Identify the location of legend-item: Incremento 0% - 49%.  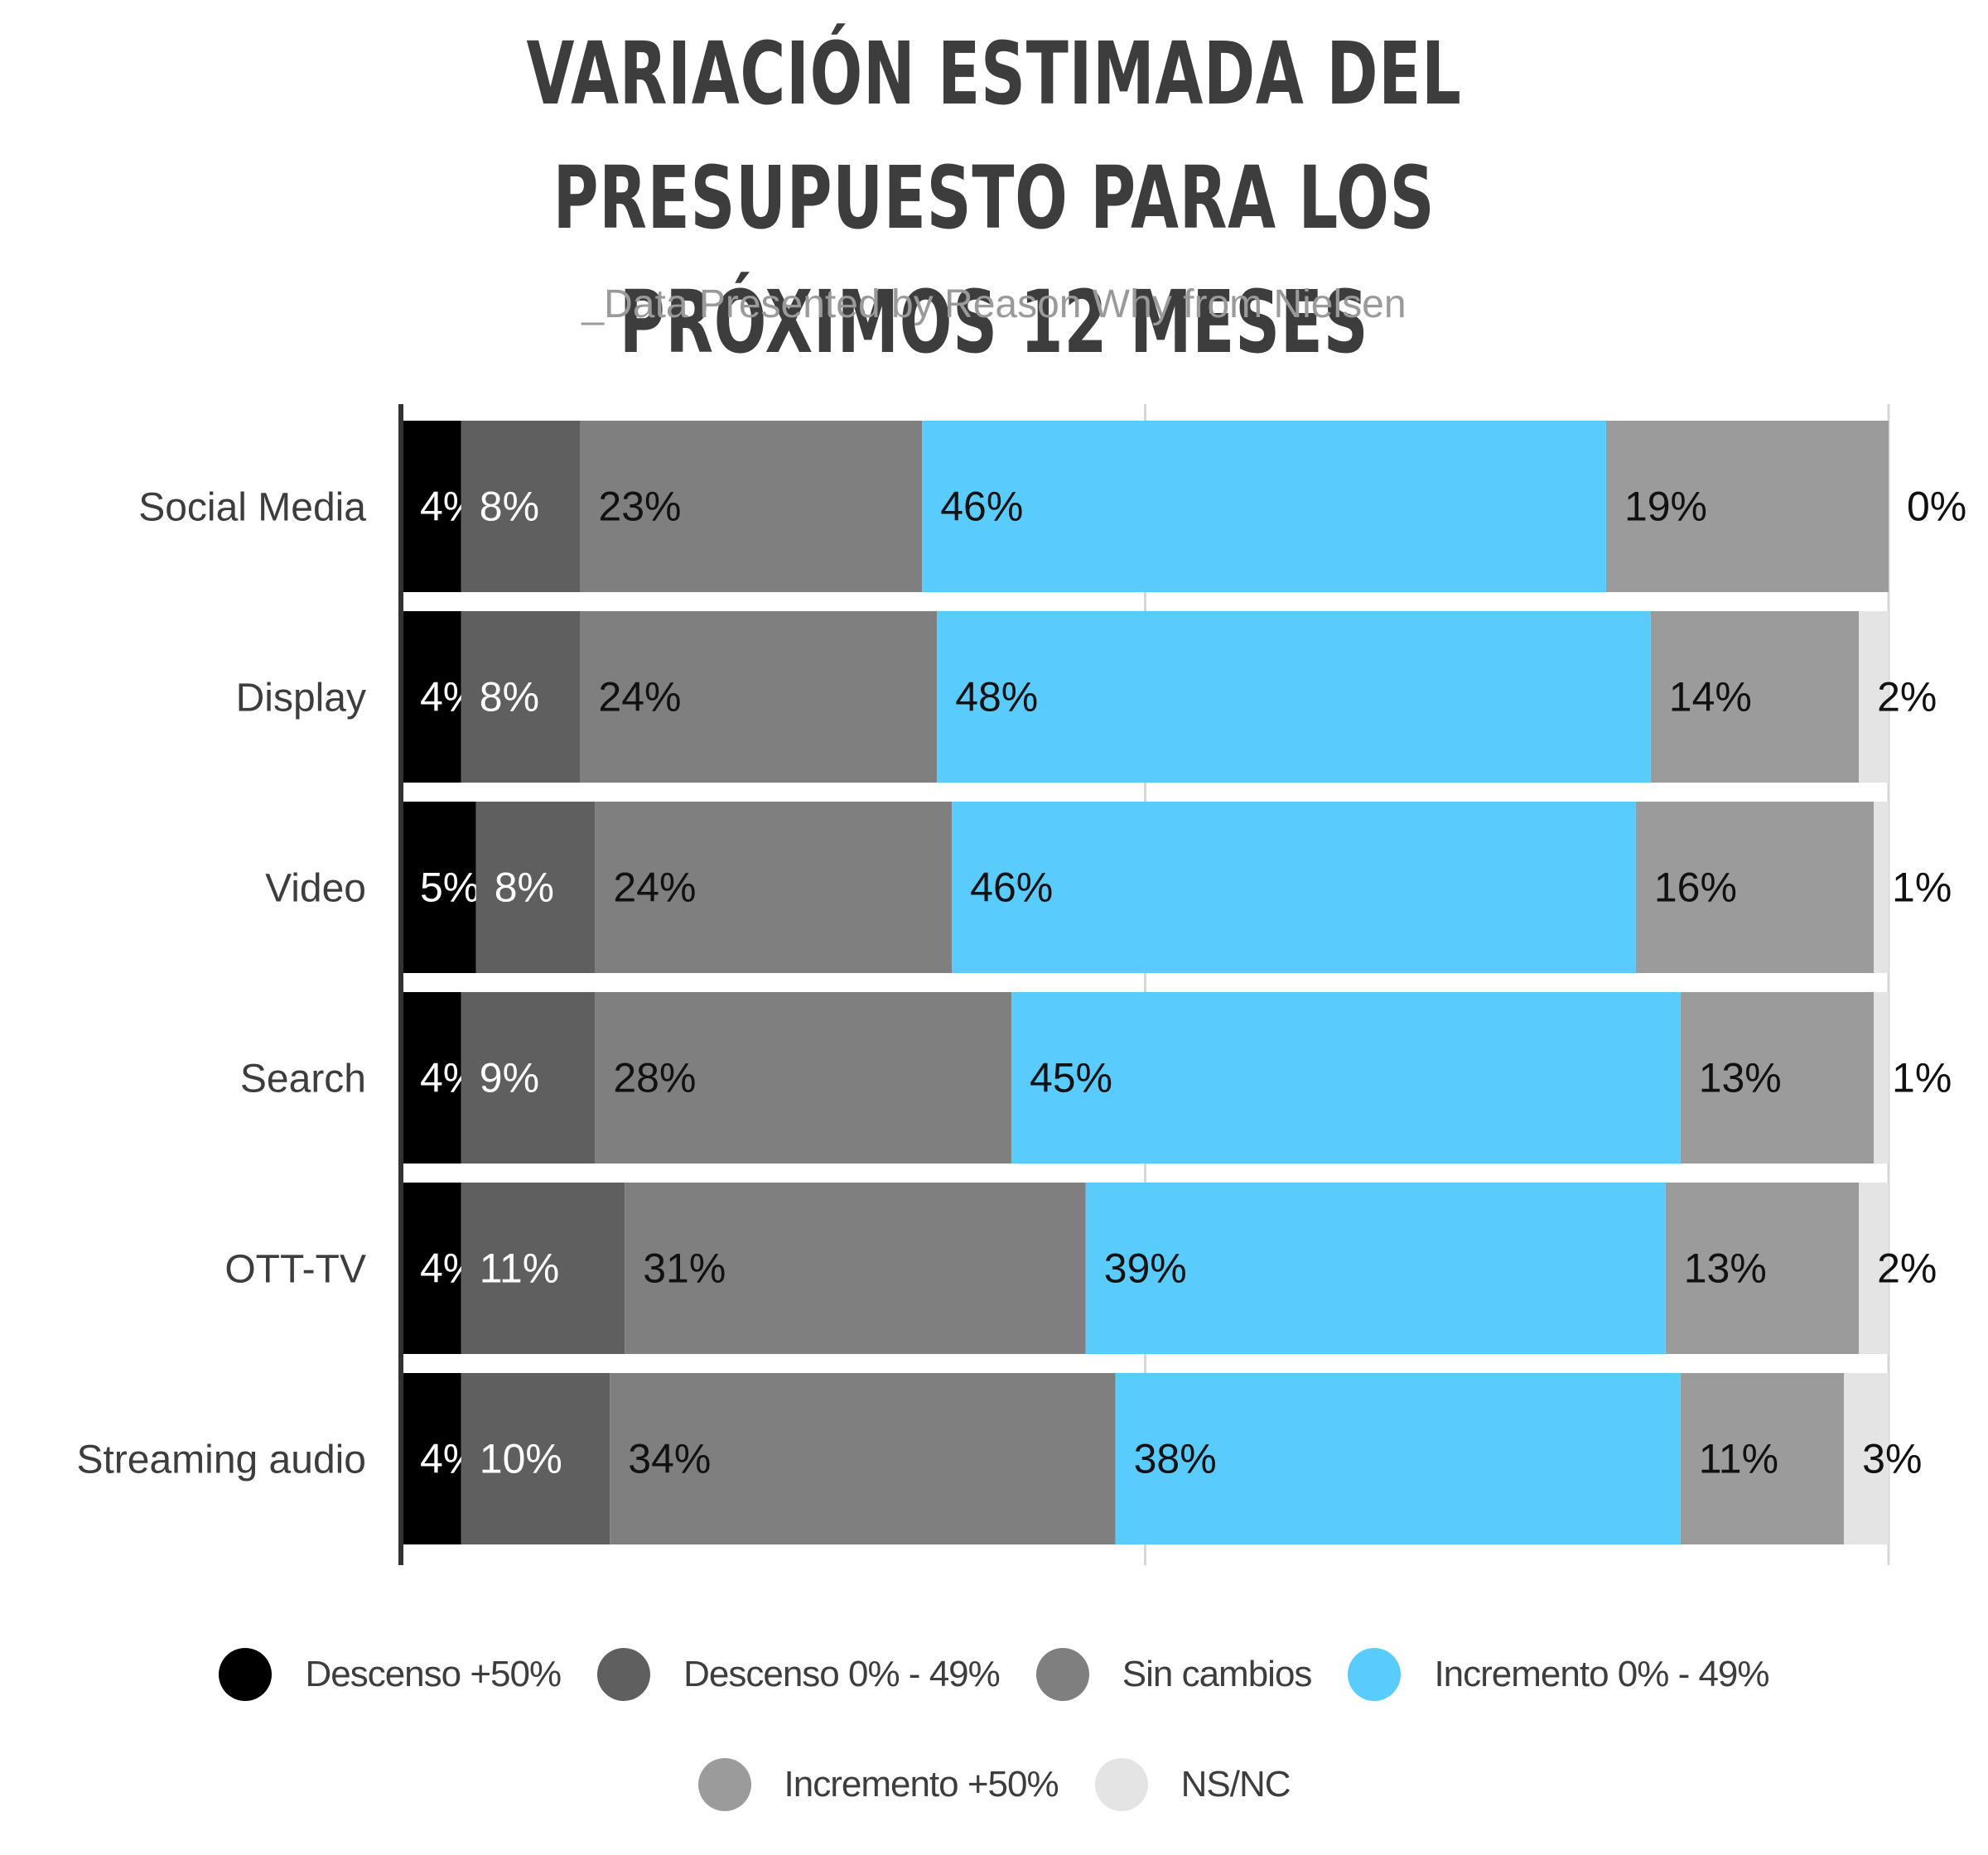
(1559, 1674).